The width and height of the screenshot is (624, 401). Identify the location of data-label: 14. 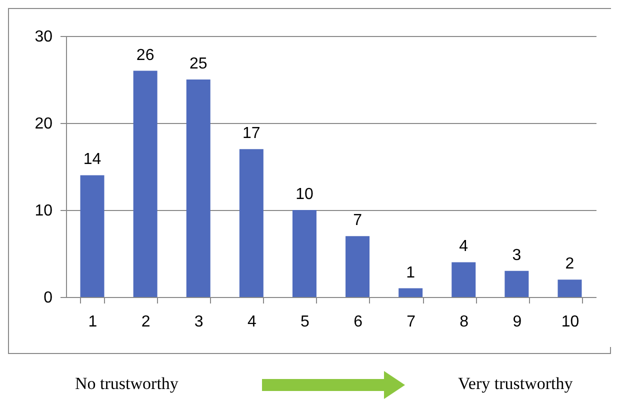
(92, 159).